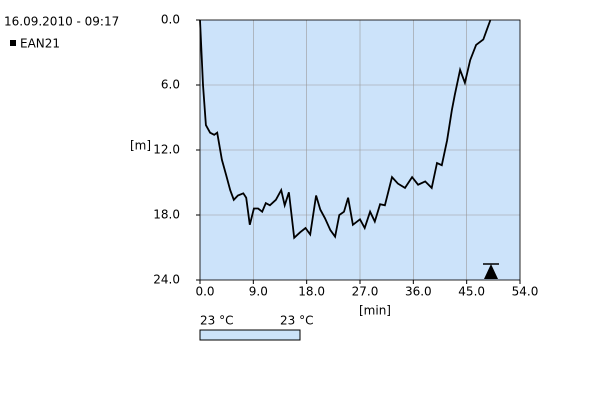  Describe the element at coordinates (170, 85) in the screenshot. I see `y-tick-label: 6.0` at that location.